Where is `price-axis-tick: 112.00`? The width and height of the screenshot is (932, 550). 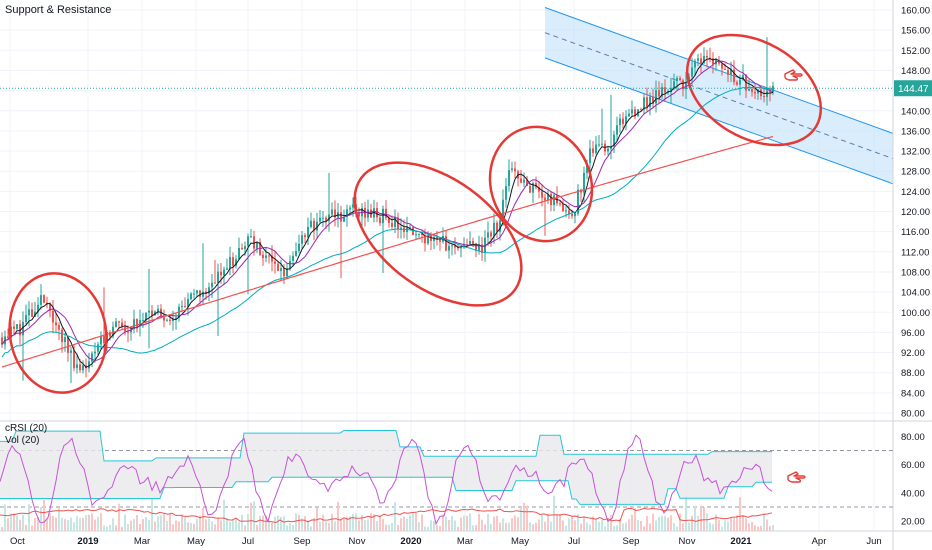 price-axis-tick: 112.00 is located at coordinates (915, 252).